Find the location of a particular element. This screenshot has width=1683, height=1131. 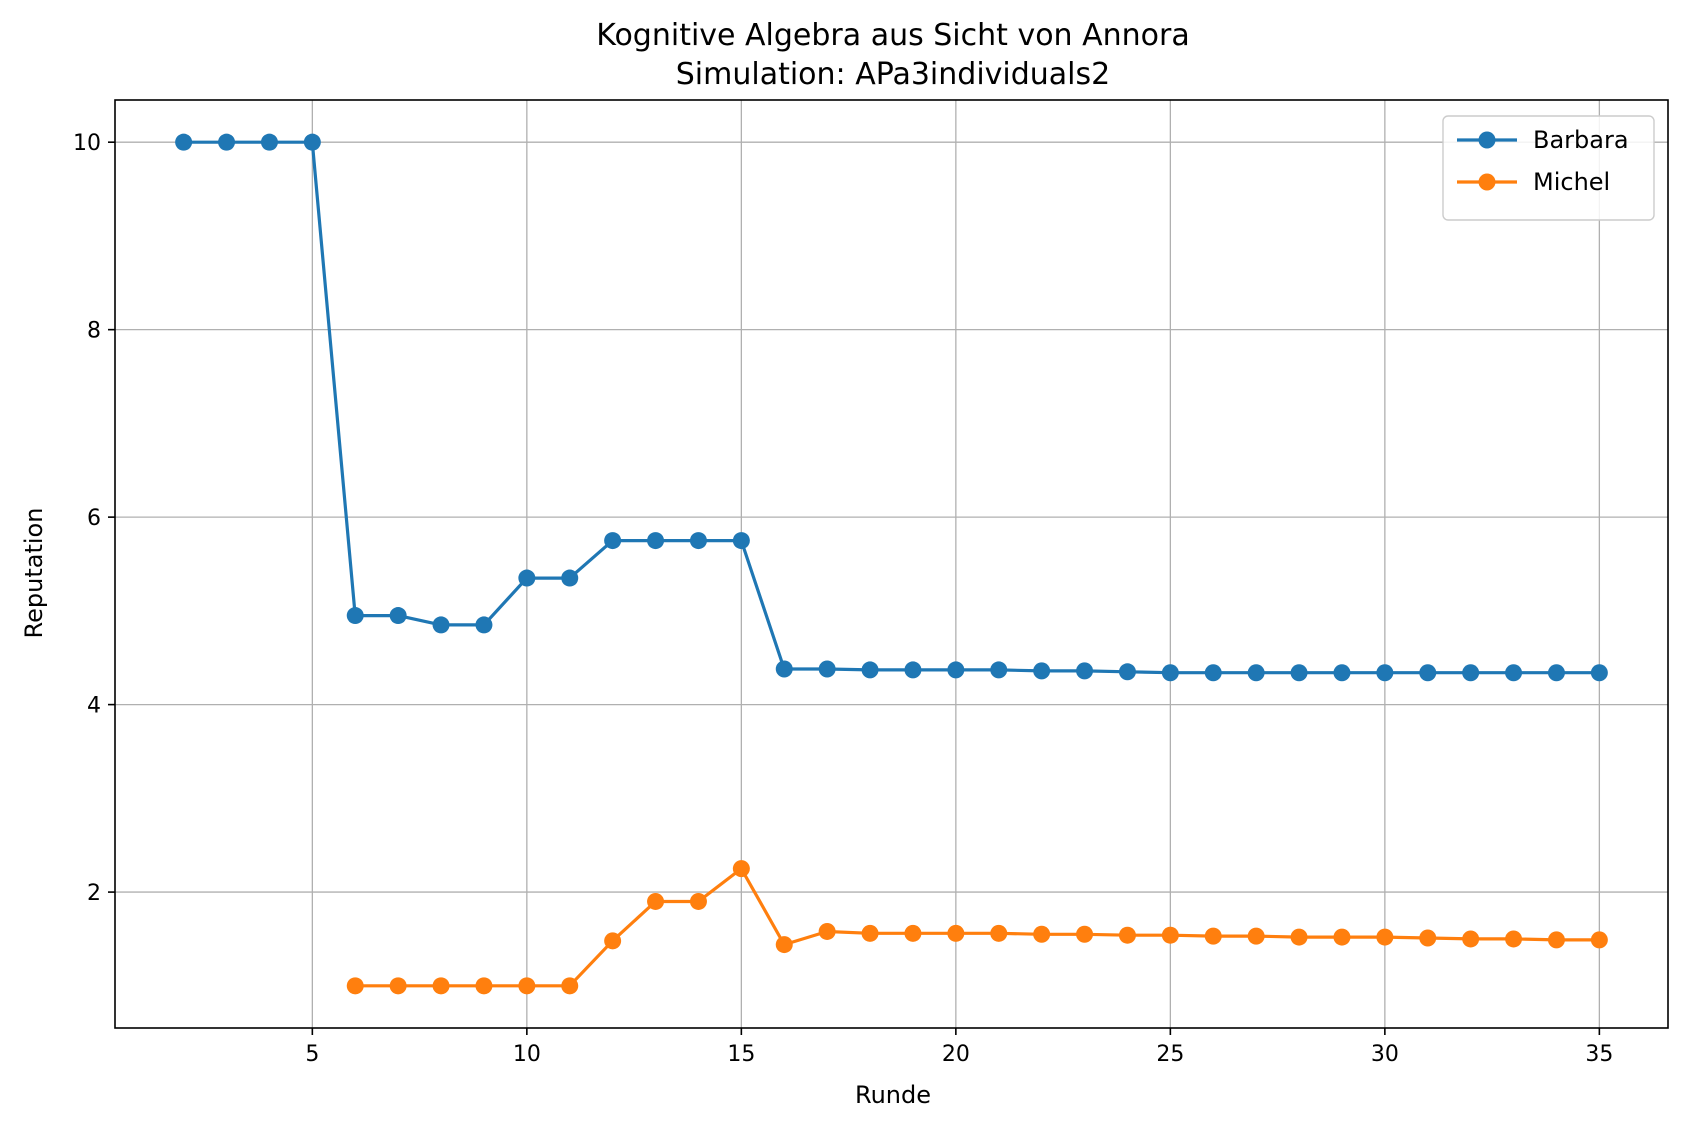

x-tick-label: 15 is located at coordinates (741, 1054).